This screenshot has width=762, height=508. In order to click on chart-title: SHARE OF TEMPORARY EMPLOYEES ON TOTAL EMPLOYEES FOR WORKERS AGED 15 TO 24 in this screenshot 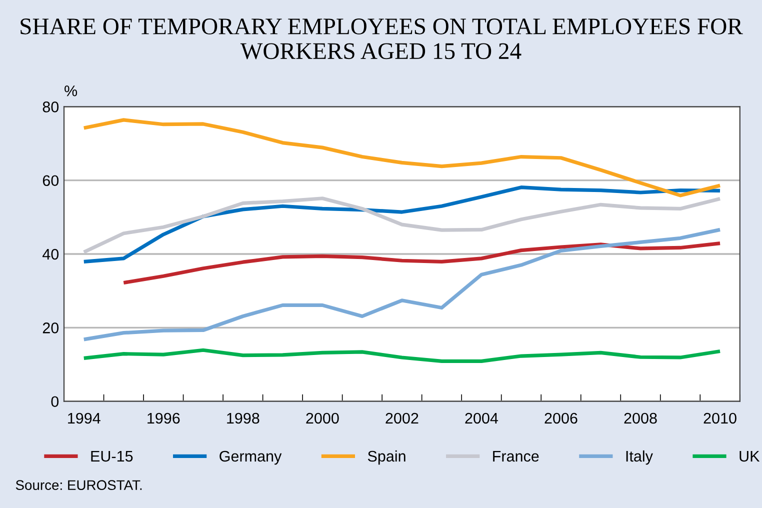, I will do `click(381, 39)`.